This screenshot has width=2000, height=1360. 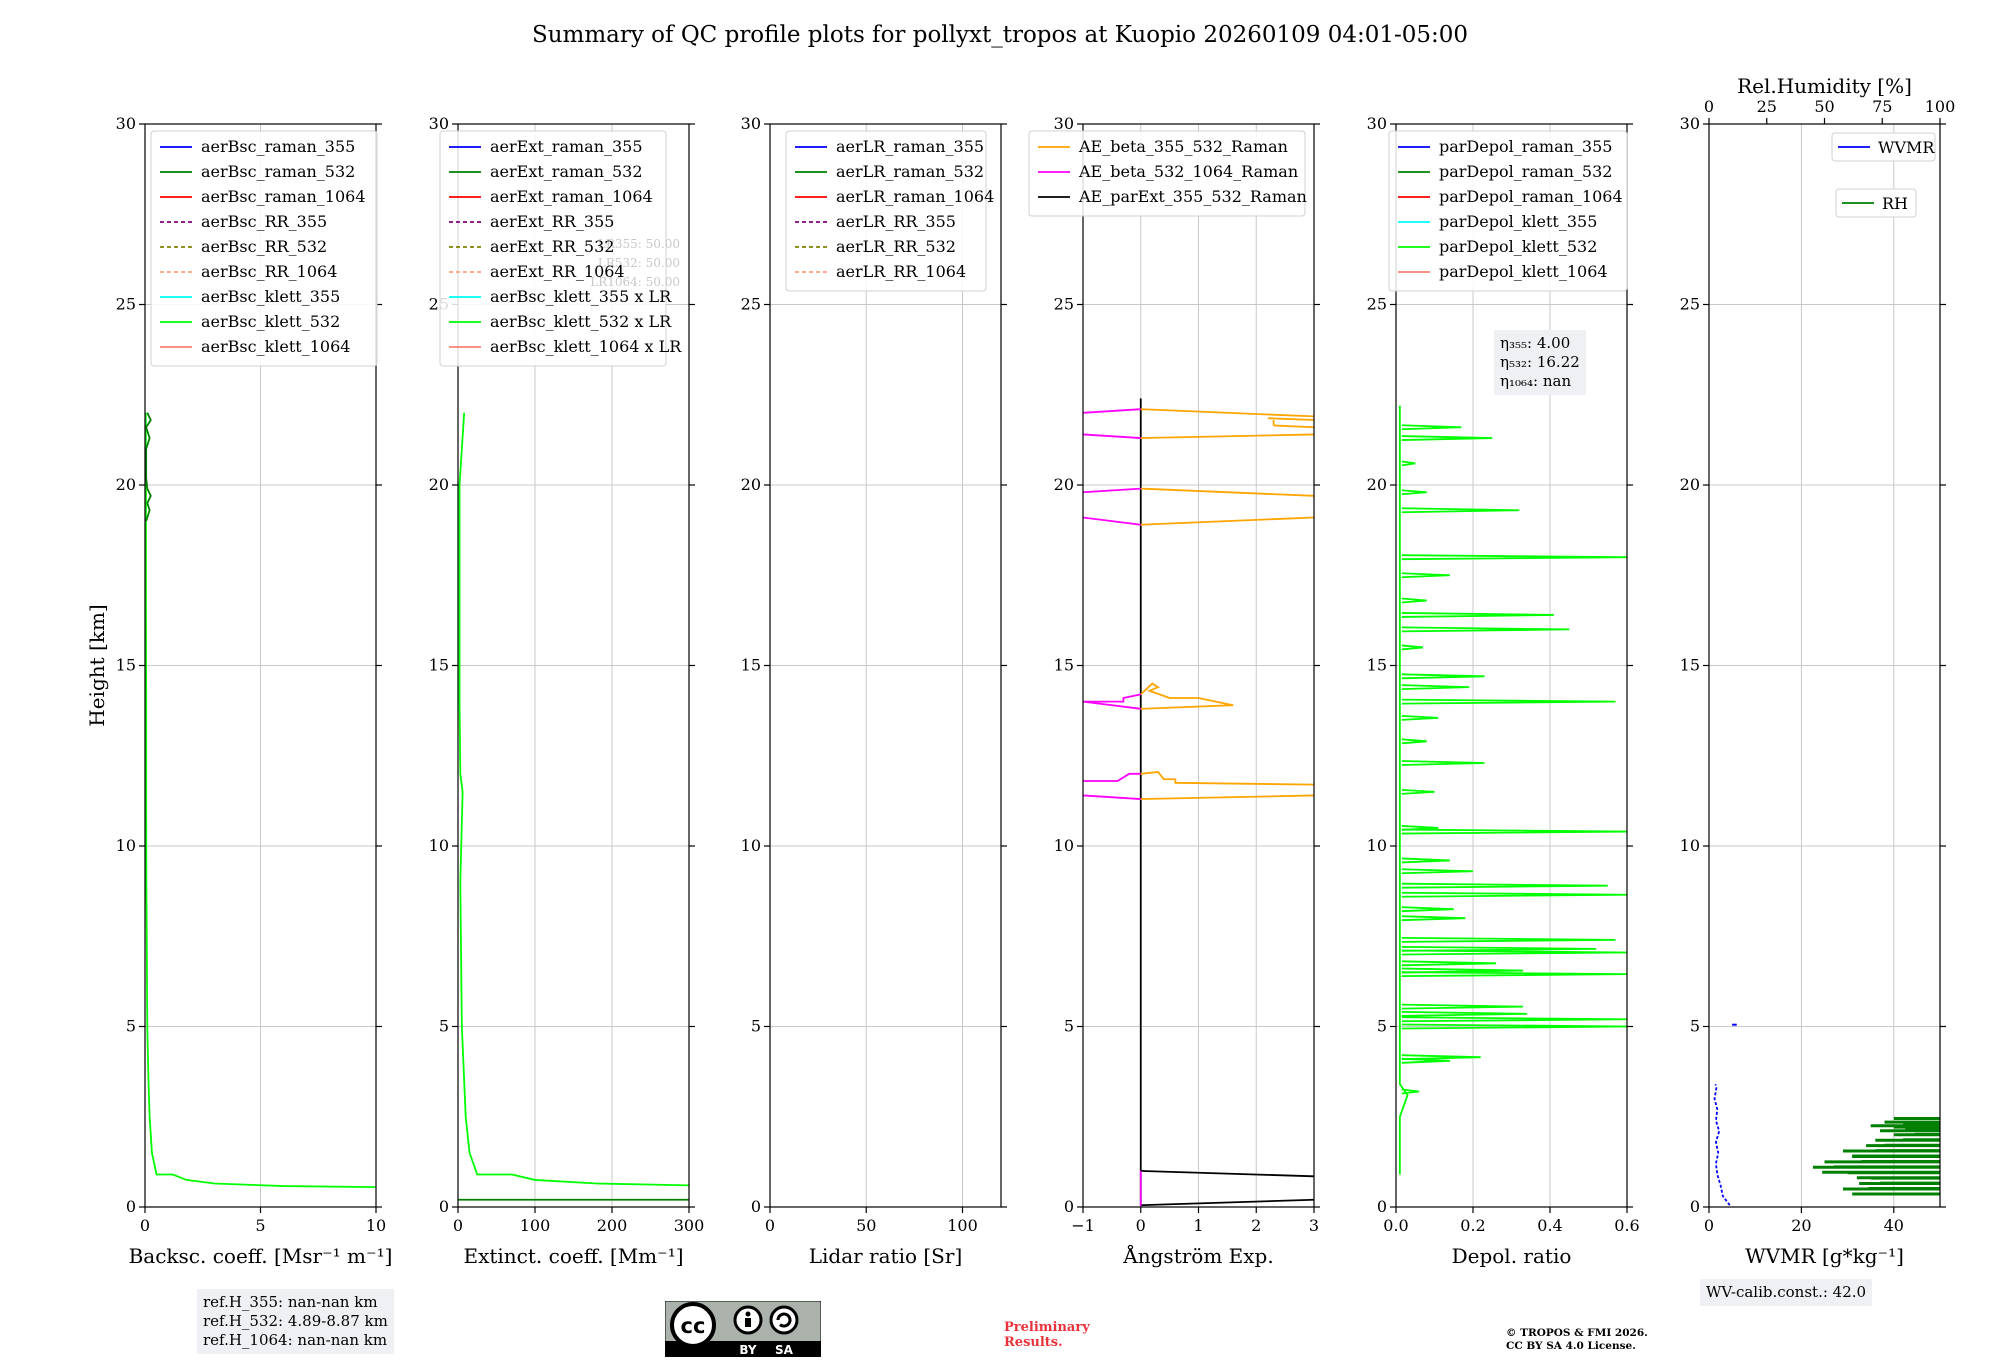 I want to click on eta-355: η₃₅₅: 4.00, so click(x=1535, y=343).